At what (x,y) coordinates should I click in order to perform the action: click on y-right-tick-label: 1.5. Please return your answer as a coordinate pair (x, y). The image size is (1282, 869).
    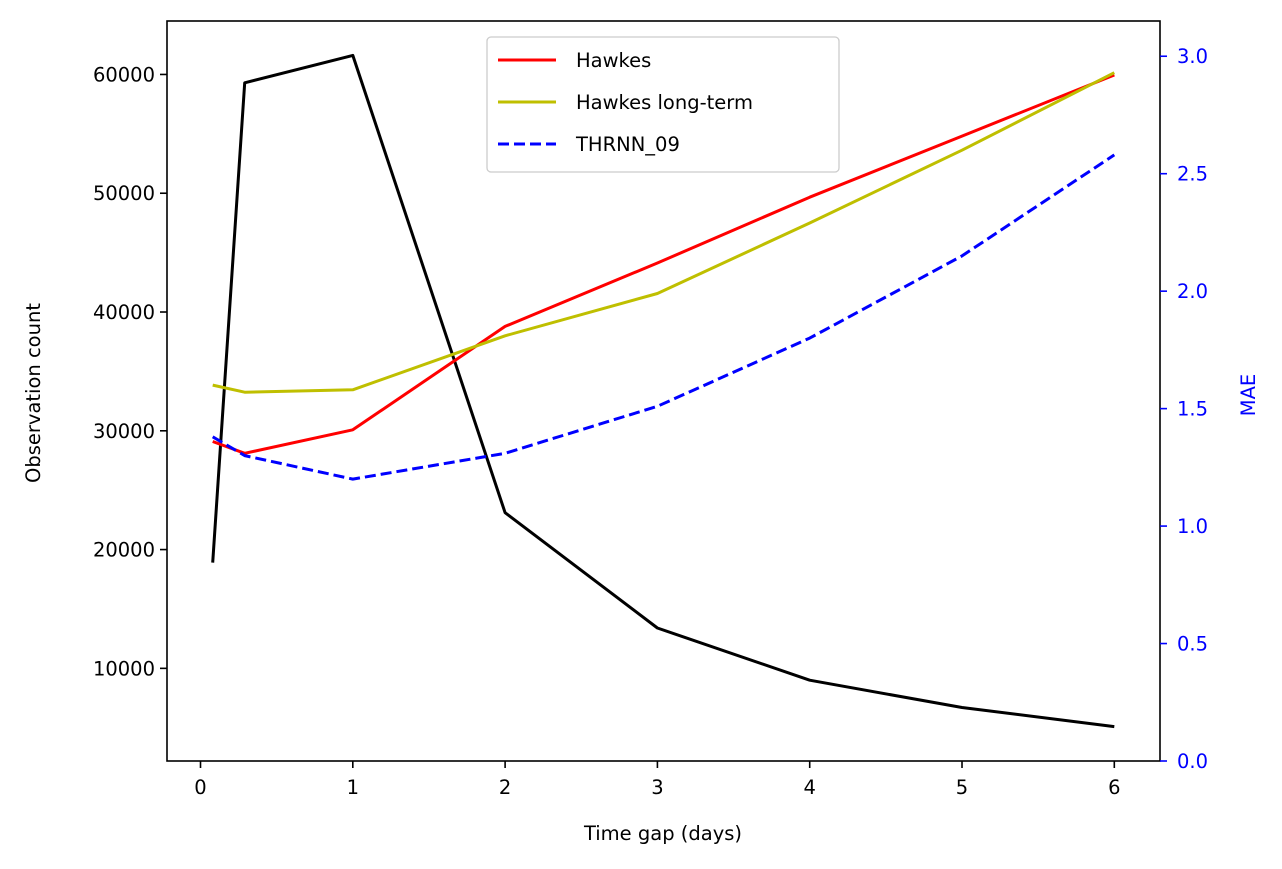
    Looking at the image, I should click on (1192, 409).